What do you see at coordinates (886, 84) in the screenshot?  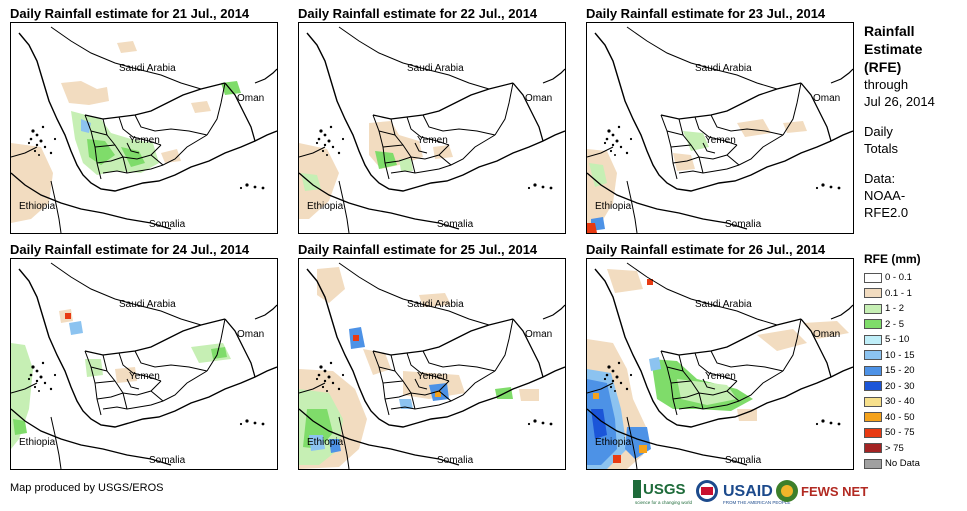 I see `through-text: through` at bounding box center [886, 84].